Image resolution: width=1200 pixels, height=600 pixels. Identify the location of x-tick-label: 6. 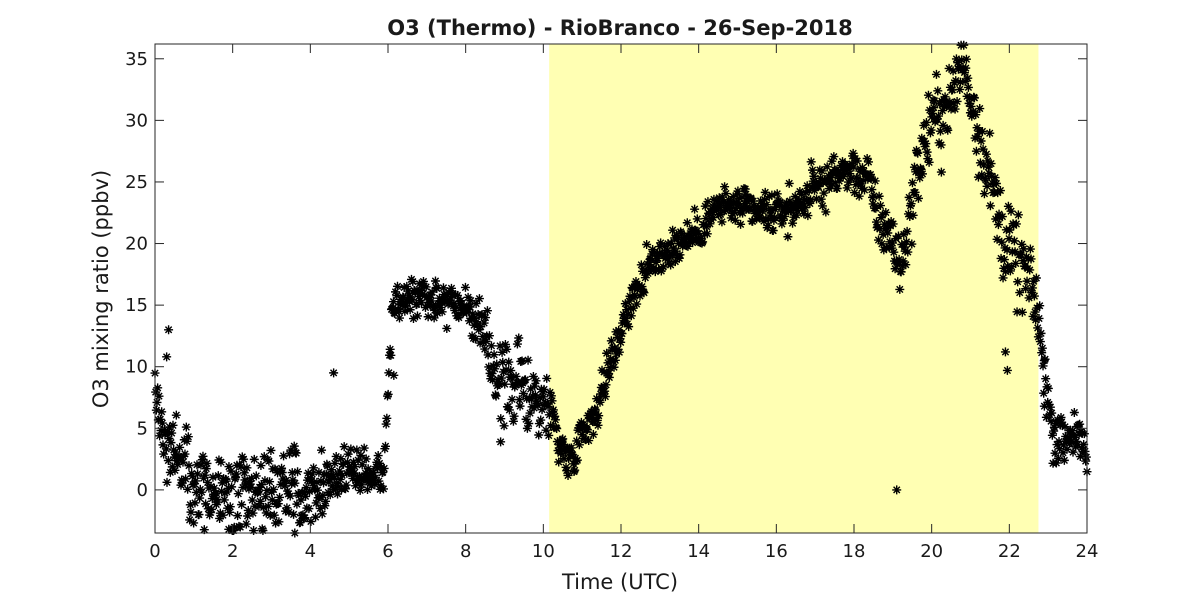
(387, 551).